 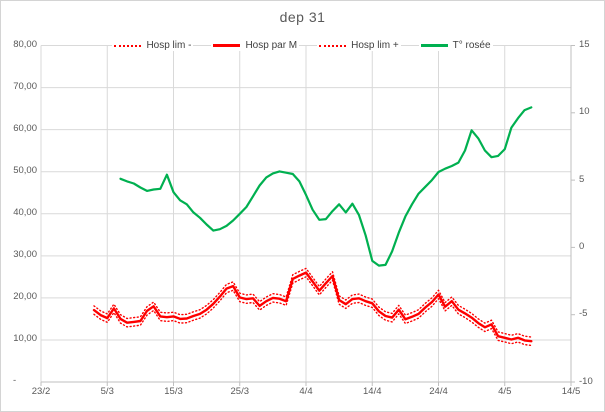 I want to click on series-line-hosp-par-m, so click(x=312, y=307).